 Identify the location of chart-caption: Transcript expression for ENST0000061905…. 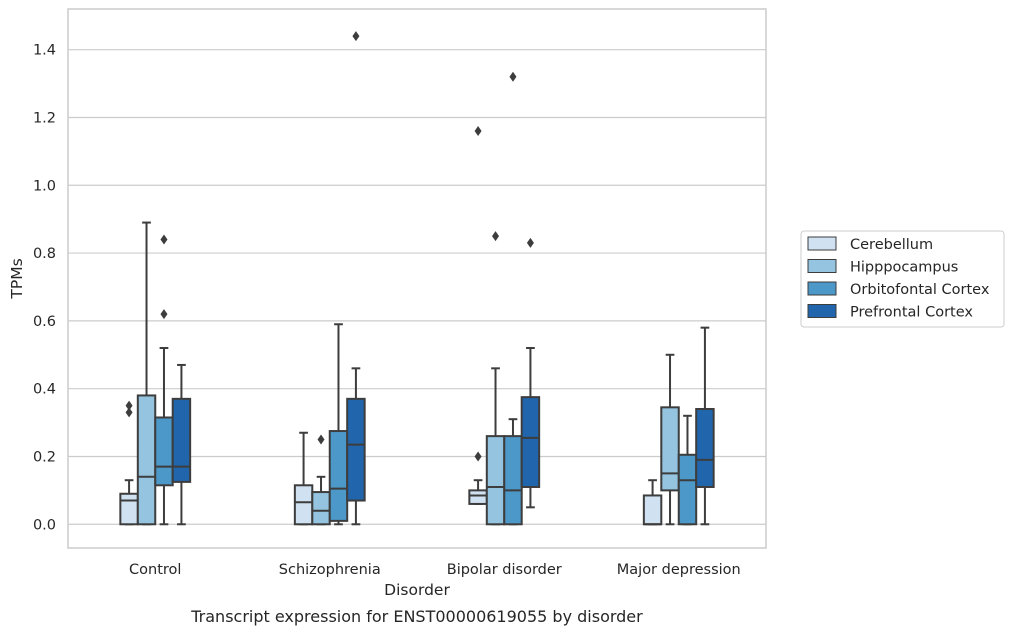
(416, 616).